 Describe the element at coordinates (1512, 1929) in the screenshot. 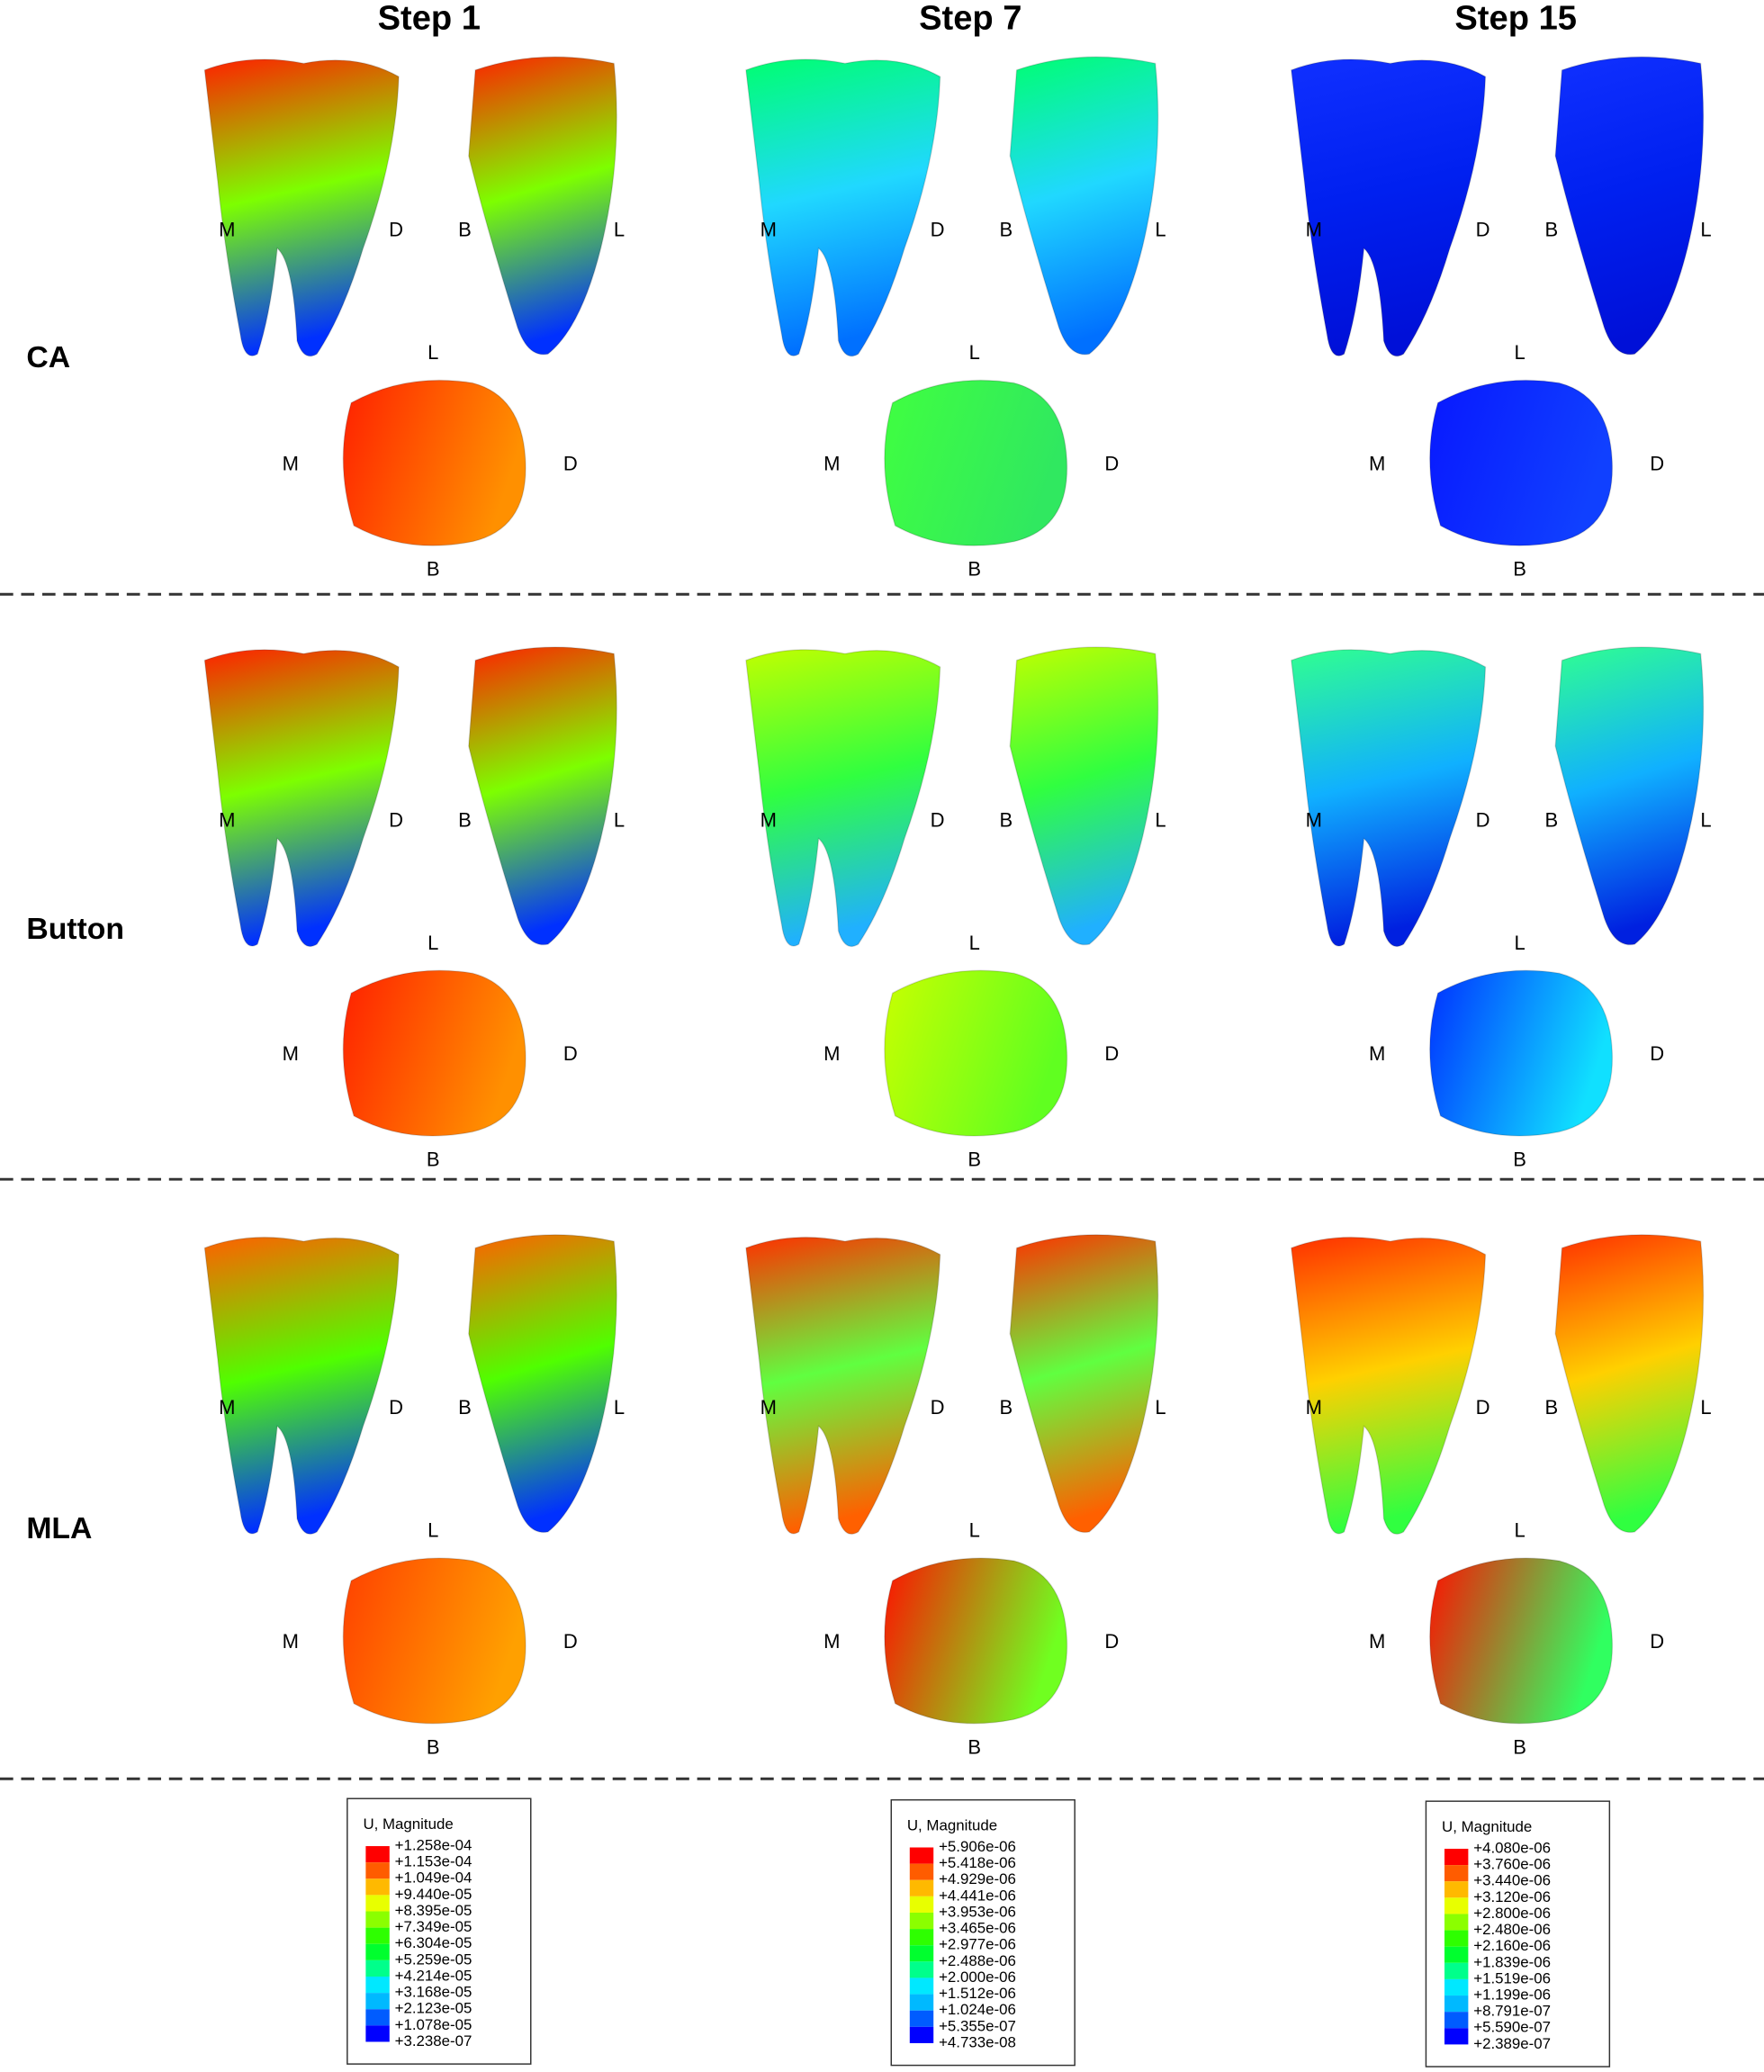

I see `legend-value: +2.480e-06` at that location.